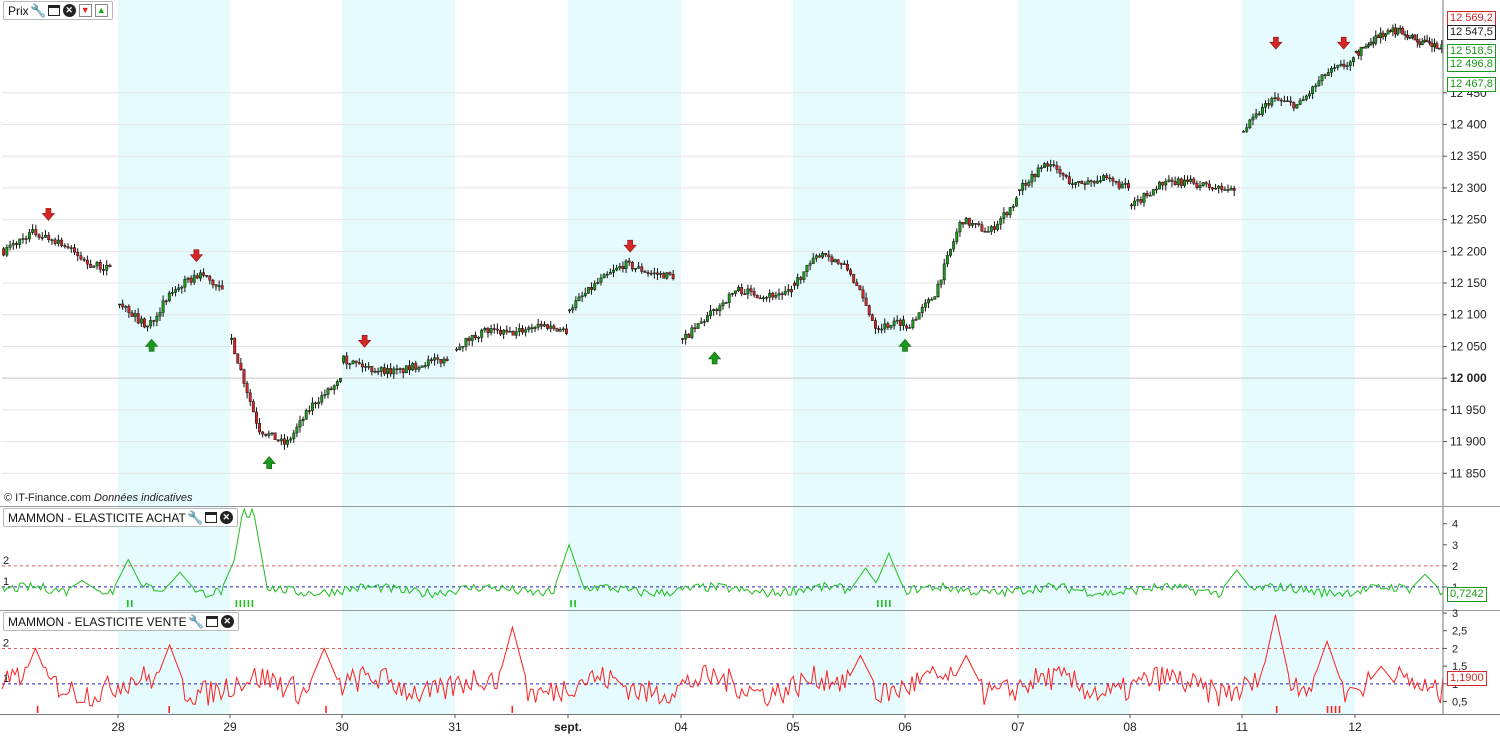  Describe the element at coordinates (1467, 594) in the screenshot. I see `achat-last-value-tag: 0,7242` at that location.